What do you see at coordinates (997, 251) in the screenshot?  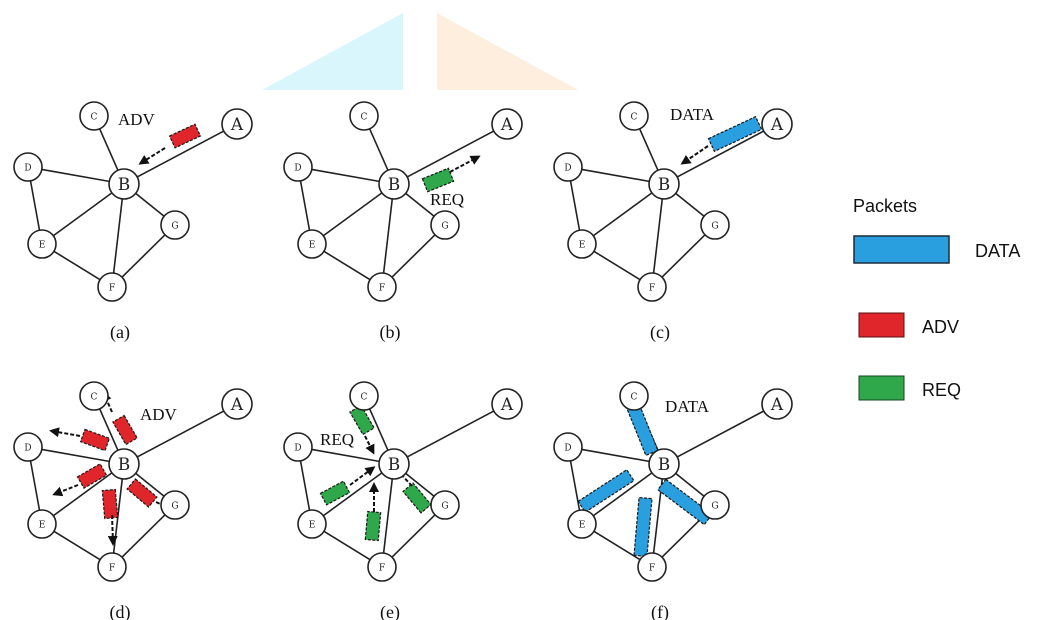 I see `legend-data-label: DATA` at bounding box center [997, 251].